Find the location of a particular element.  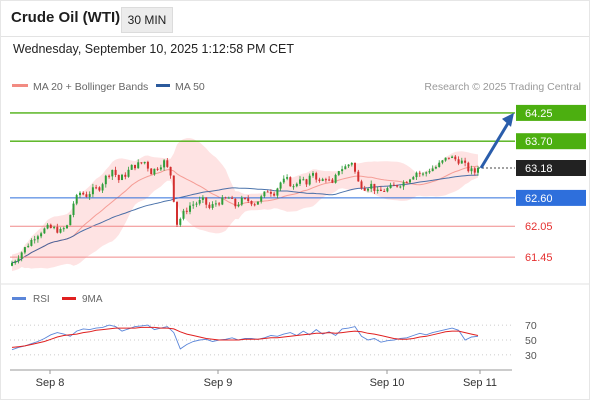

x-tick-label: Sep 9 is located at coordinates (218, 383).